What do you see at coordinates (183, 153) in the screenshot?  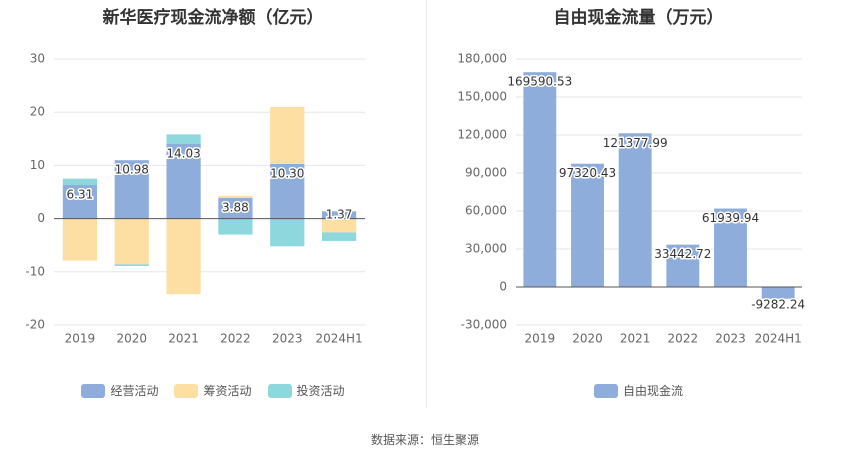 I see `cashflow-data-label: 14.03` at bounding box center [183, 153].